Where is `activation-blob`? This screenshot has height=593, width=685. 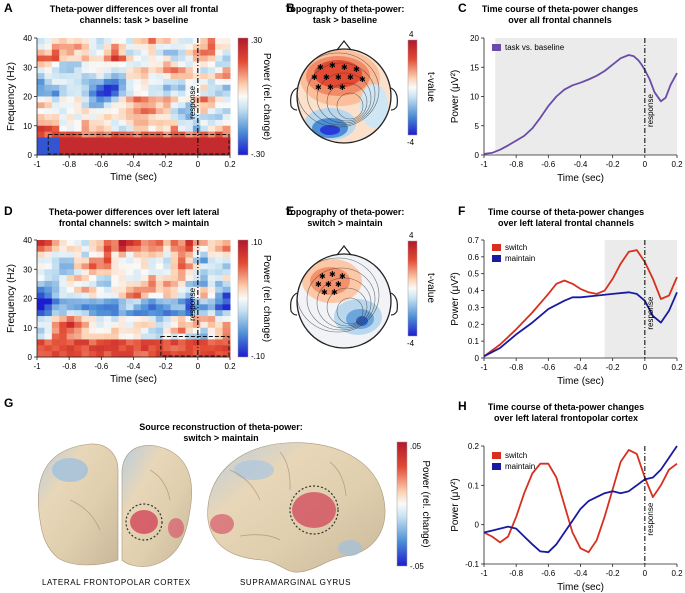 activation-blob is located at coordinates (176, 528).